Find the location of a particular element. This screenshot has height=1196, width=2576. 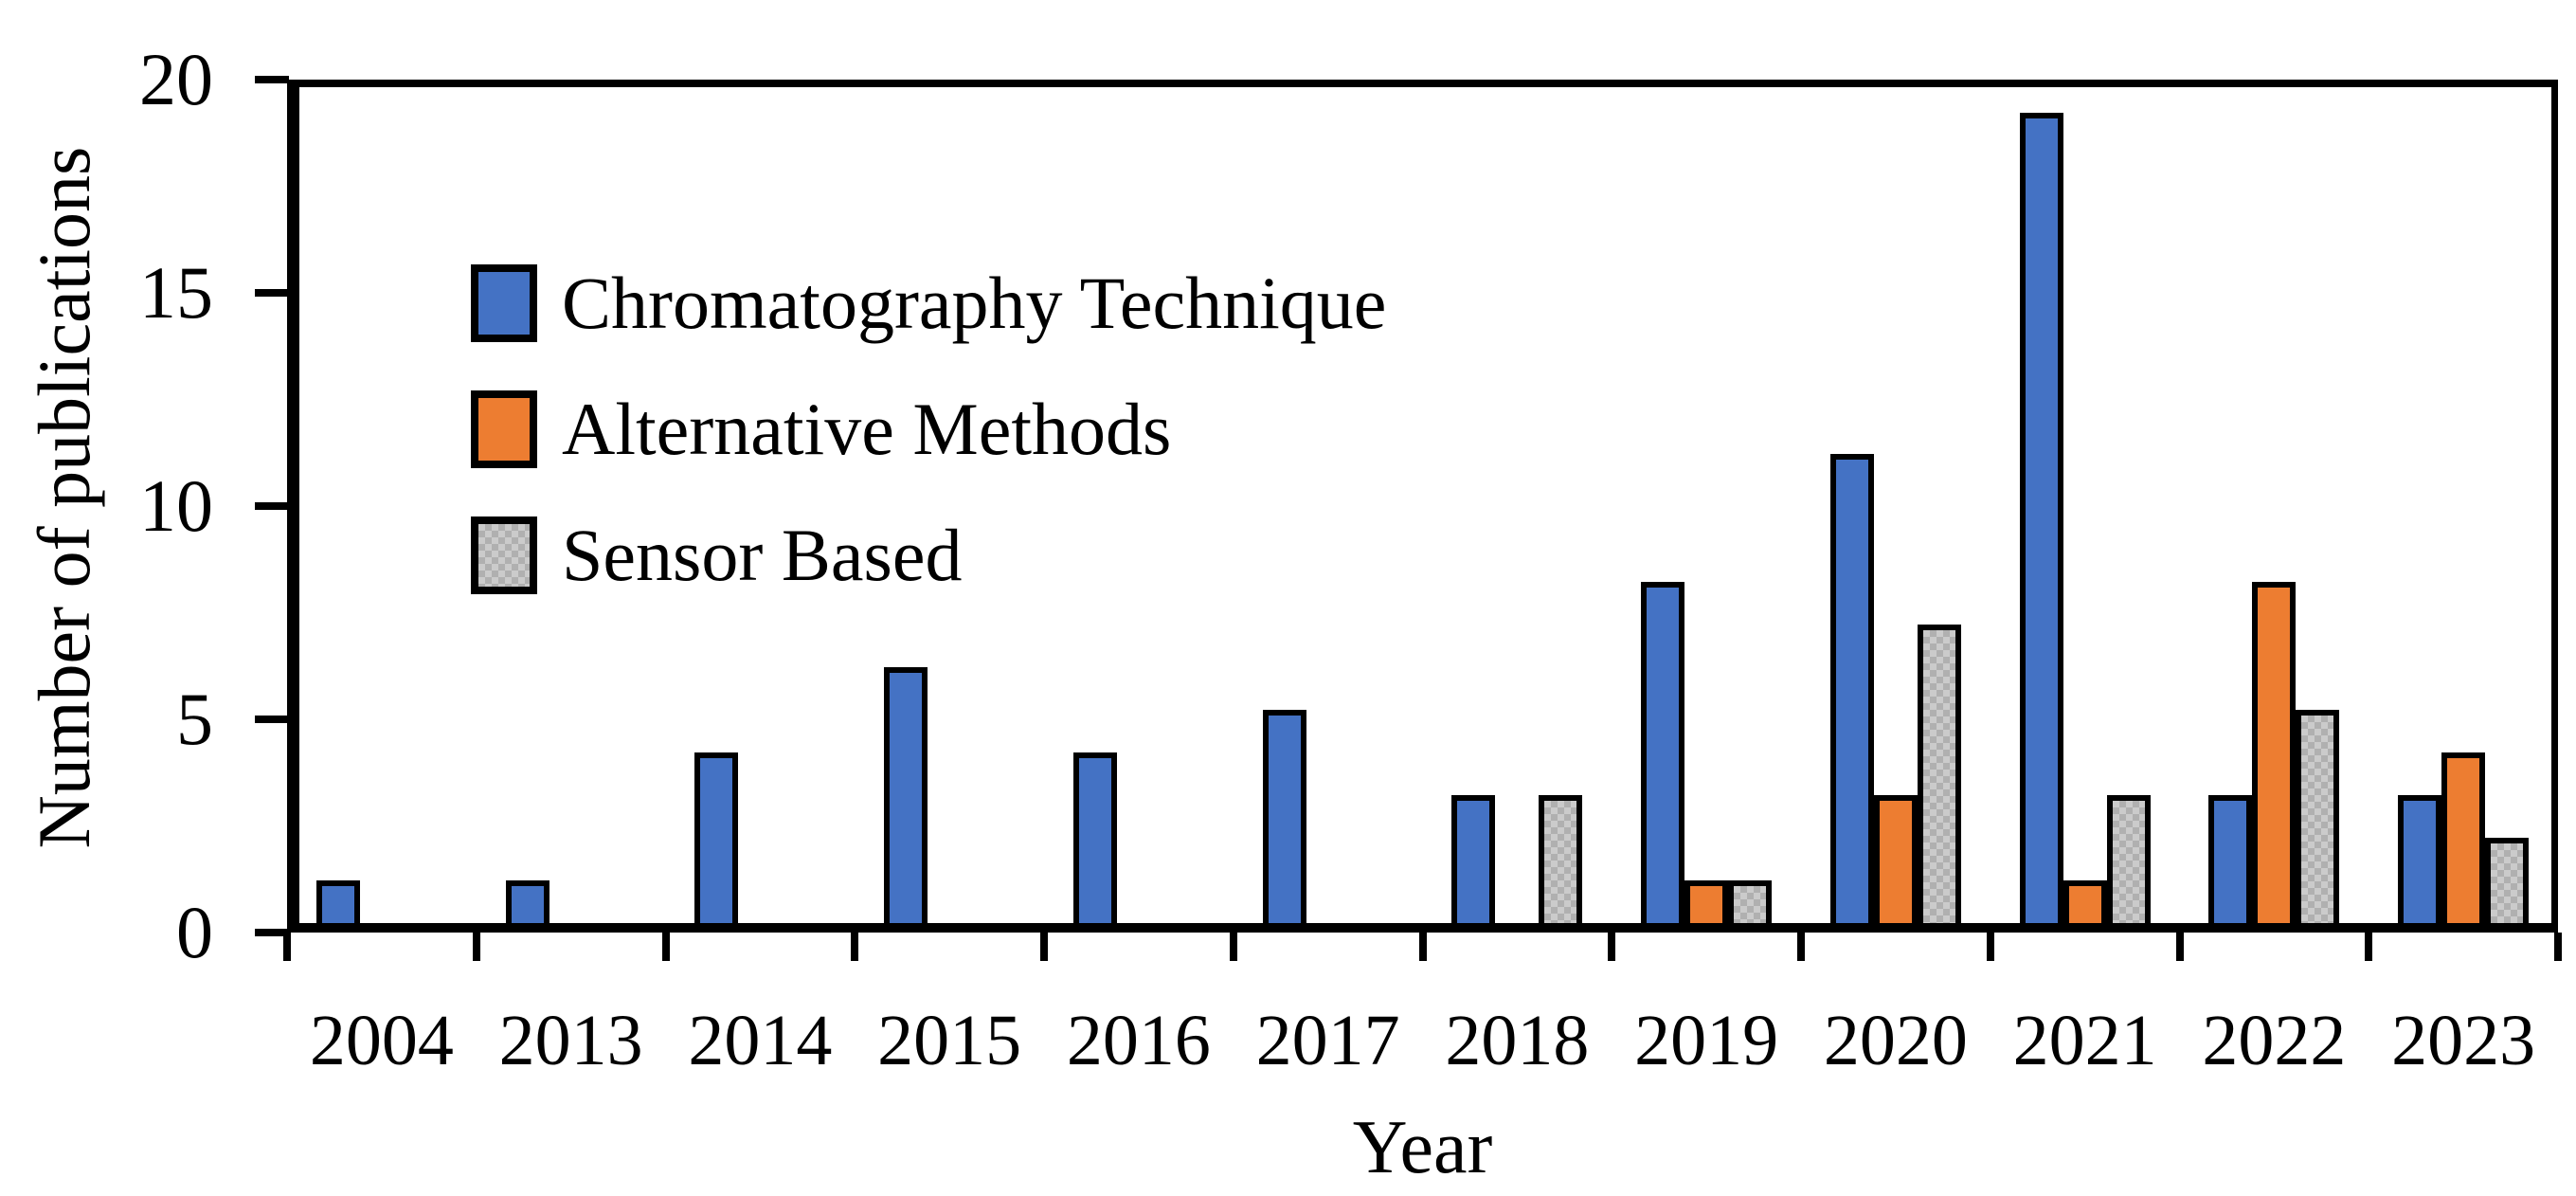

x-category-label-2023: 2023 is located at coordinates (2463, 1041).